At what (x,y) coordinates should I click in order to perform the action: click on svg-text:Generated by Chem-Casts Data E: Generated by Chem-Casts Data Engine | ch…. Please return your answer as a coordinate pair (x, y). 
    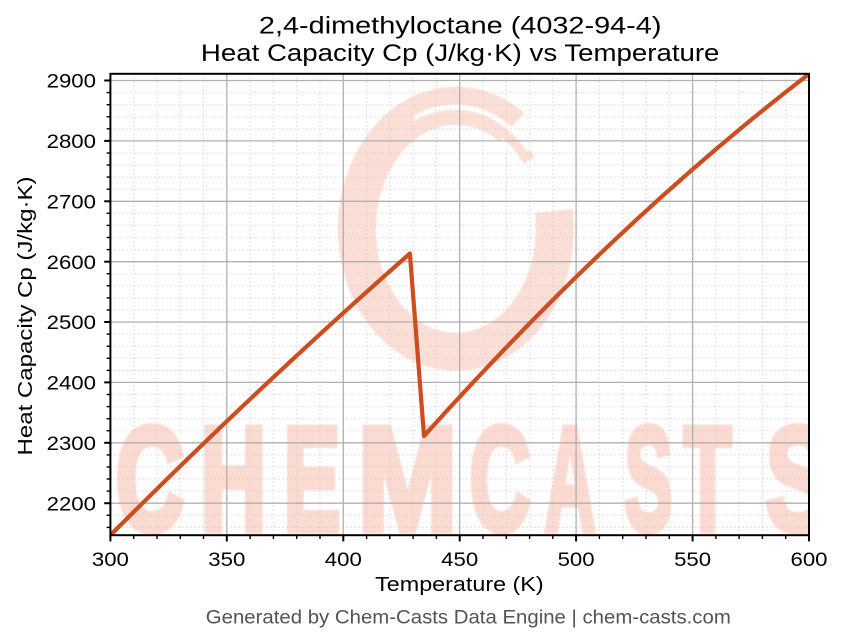
    Looking at the image, I should click on (468, 618).